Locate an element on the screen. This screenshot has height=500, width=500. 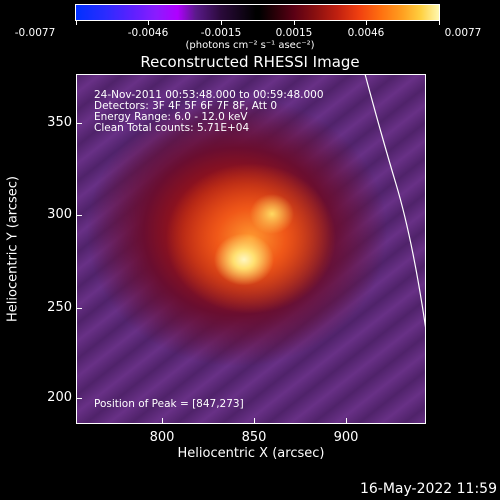
x-tick-label: 850 is located at coordinates (254, 437).